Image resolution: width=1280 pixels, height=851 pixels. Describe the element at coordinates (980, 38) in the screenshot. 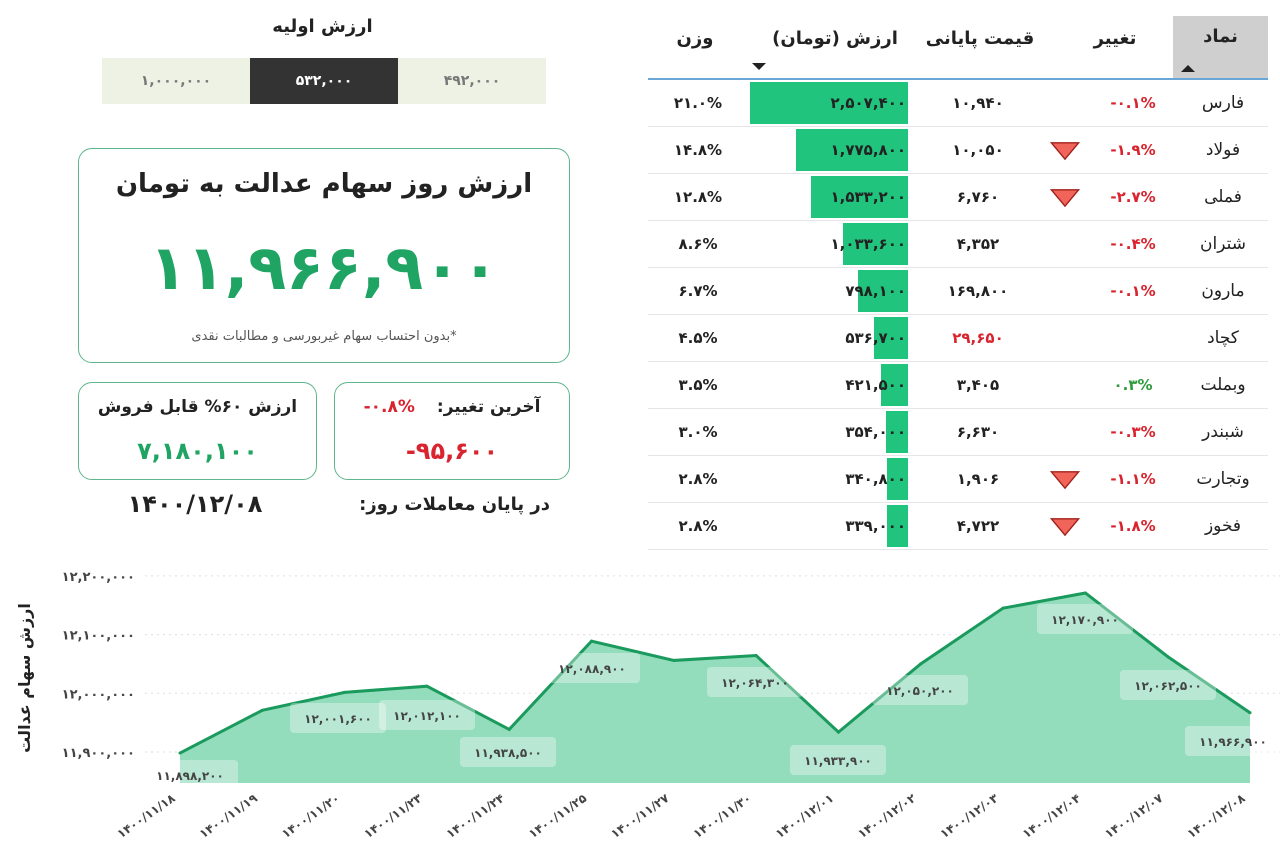

I see `column-header-close: قیمت پایانی` at that location.